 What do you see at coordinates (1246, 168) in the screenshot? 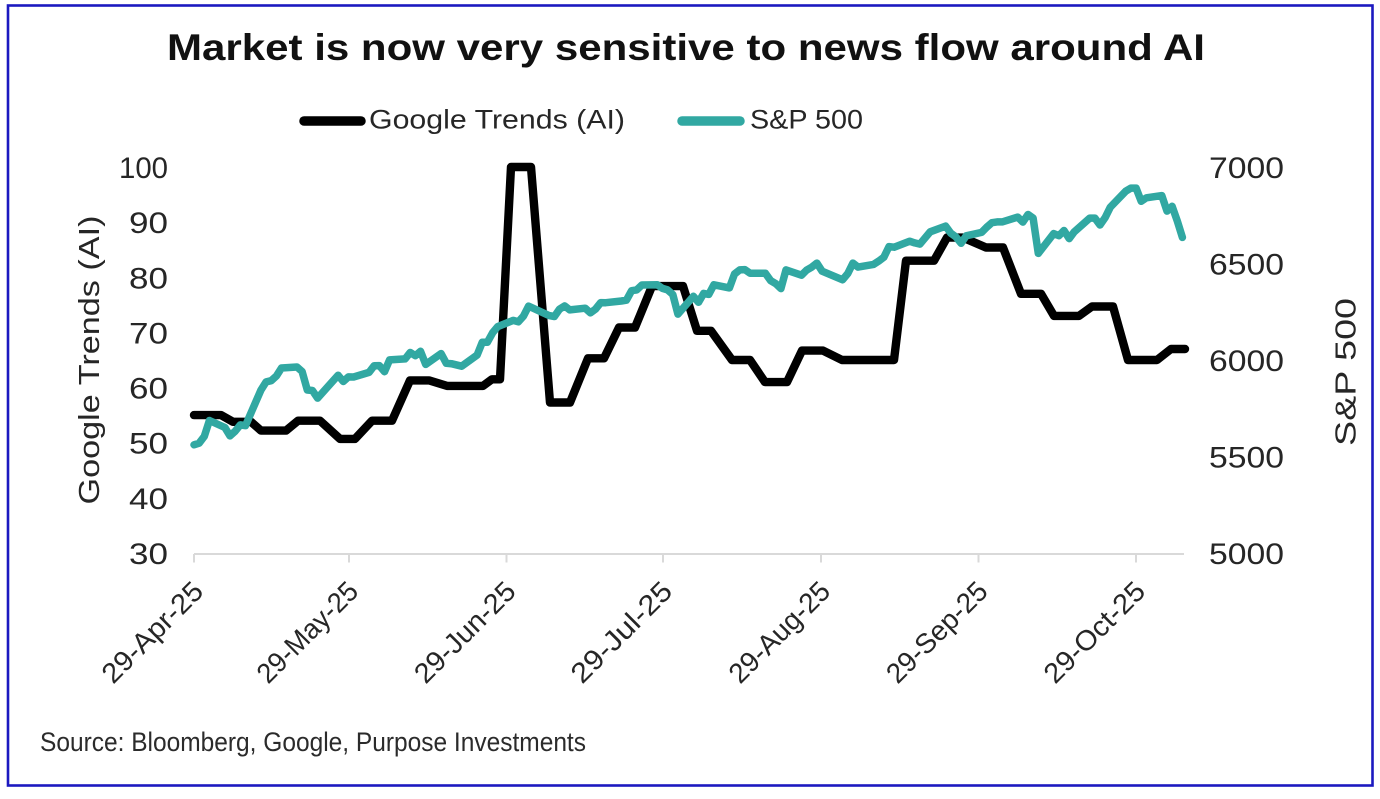
I see `svg-text: 7000` at bounding box center [1246, 168].